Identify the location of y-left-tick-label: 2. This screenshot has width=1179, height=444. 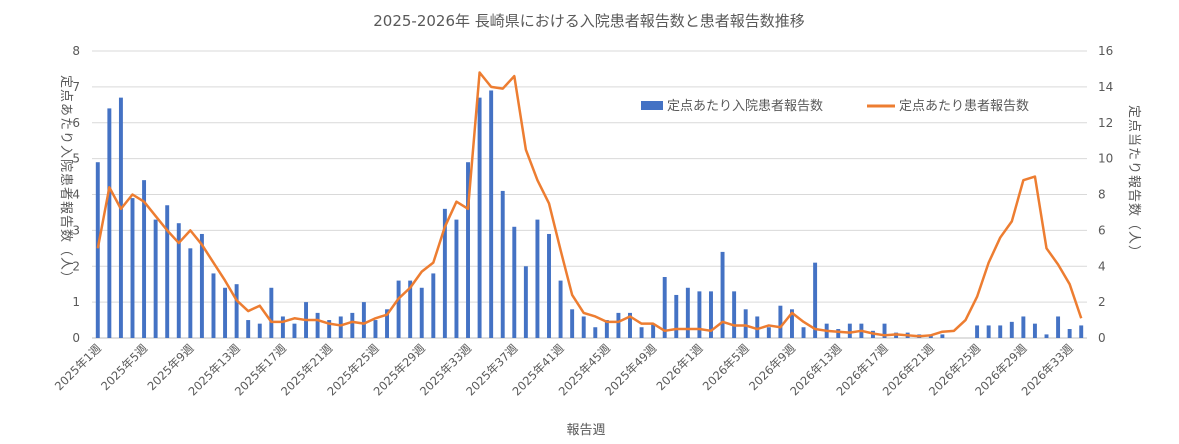
(76, 266).